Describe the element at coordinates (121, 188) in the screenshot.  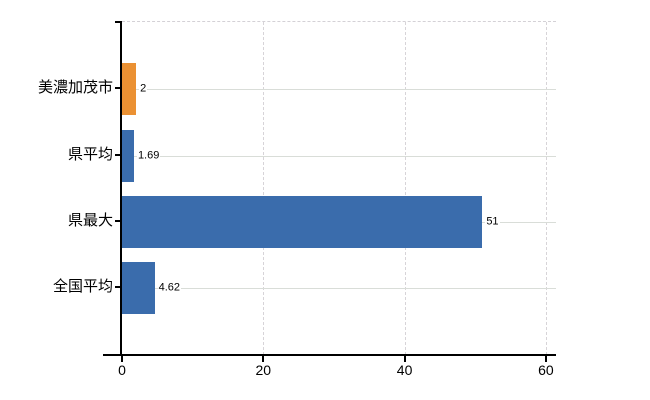
I see `y-axis-line` at that location.